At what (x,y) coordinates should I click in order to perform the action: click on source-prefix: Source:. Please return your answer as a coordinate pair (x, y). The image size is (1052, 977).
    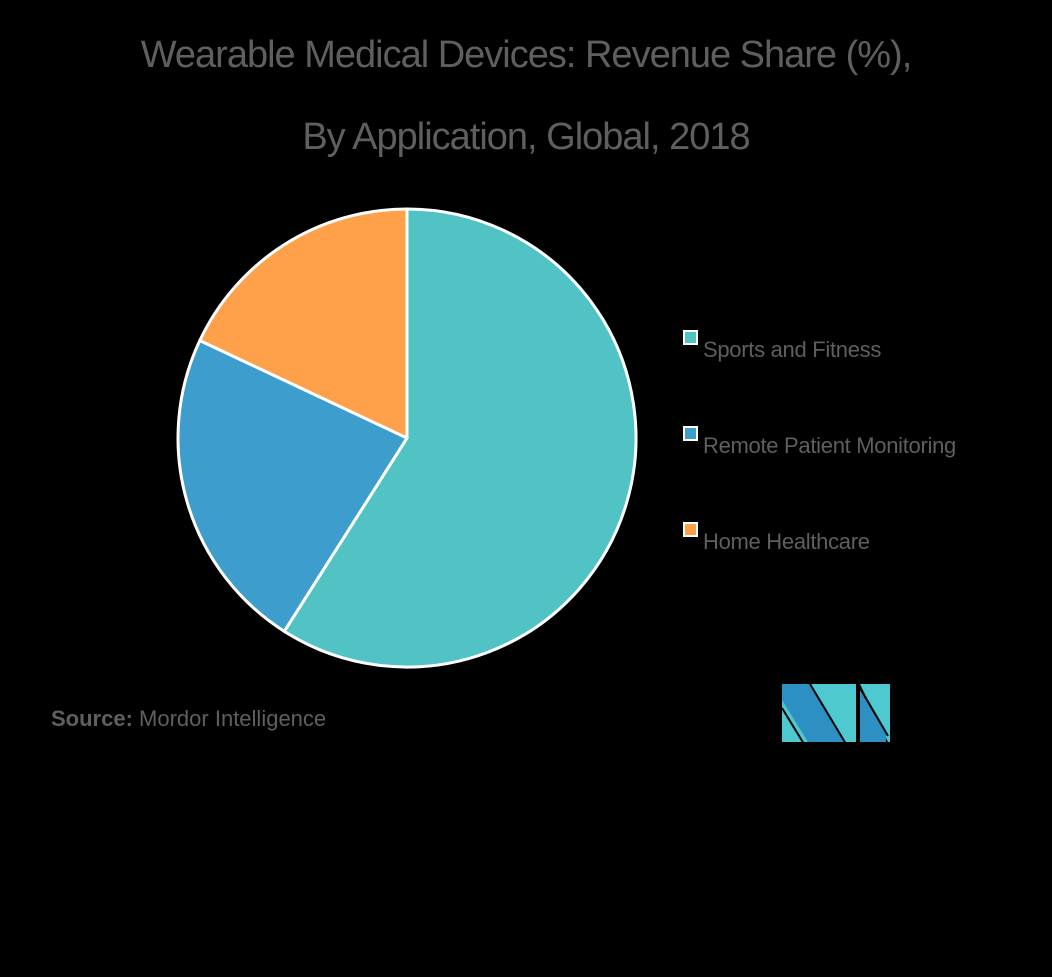
    Looking at the image, I should click on (92, 718).